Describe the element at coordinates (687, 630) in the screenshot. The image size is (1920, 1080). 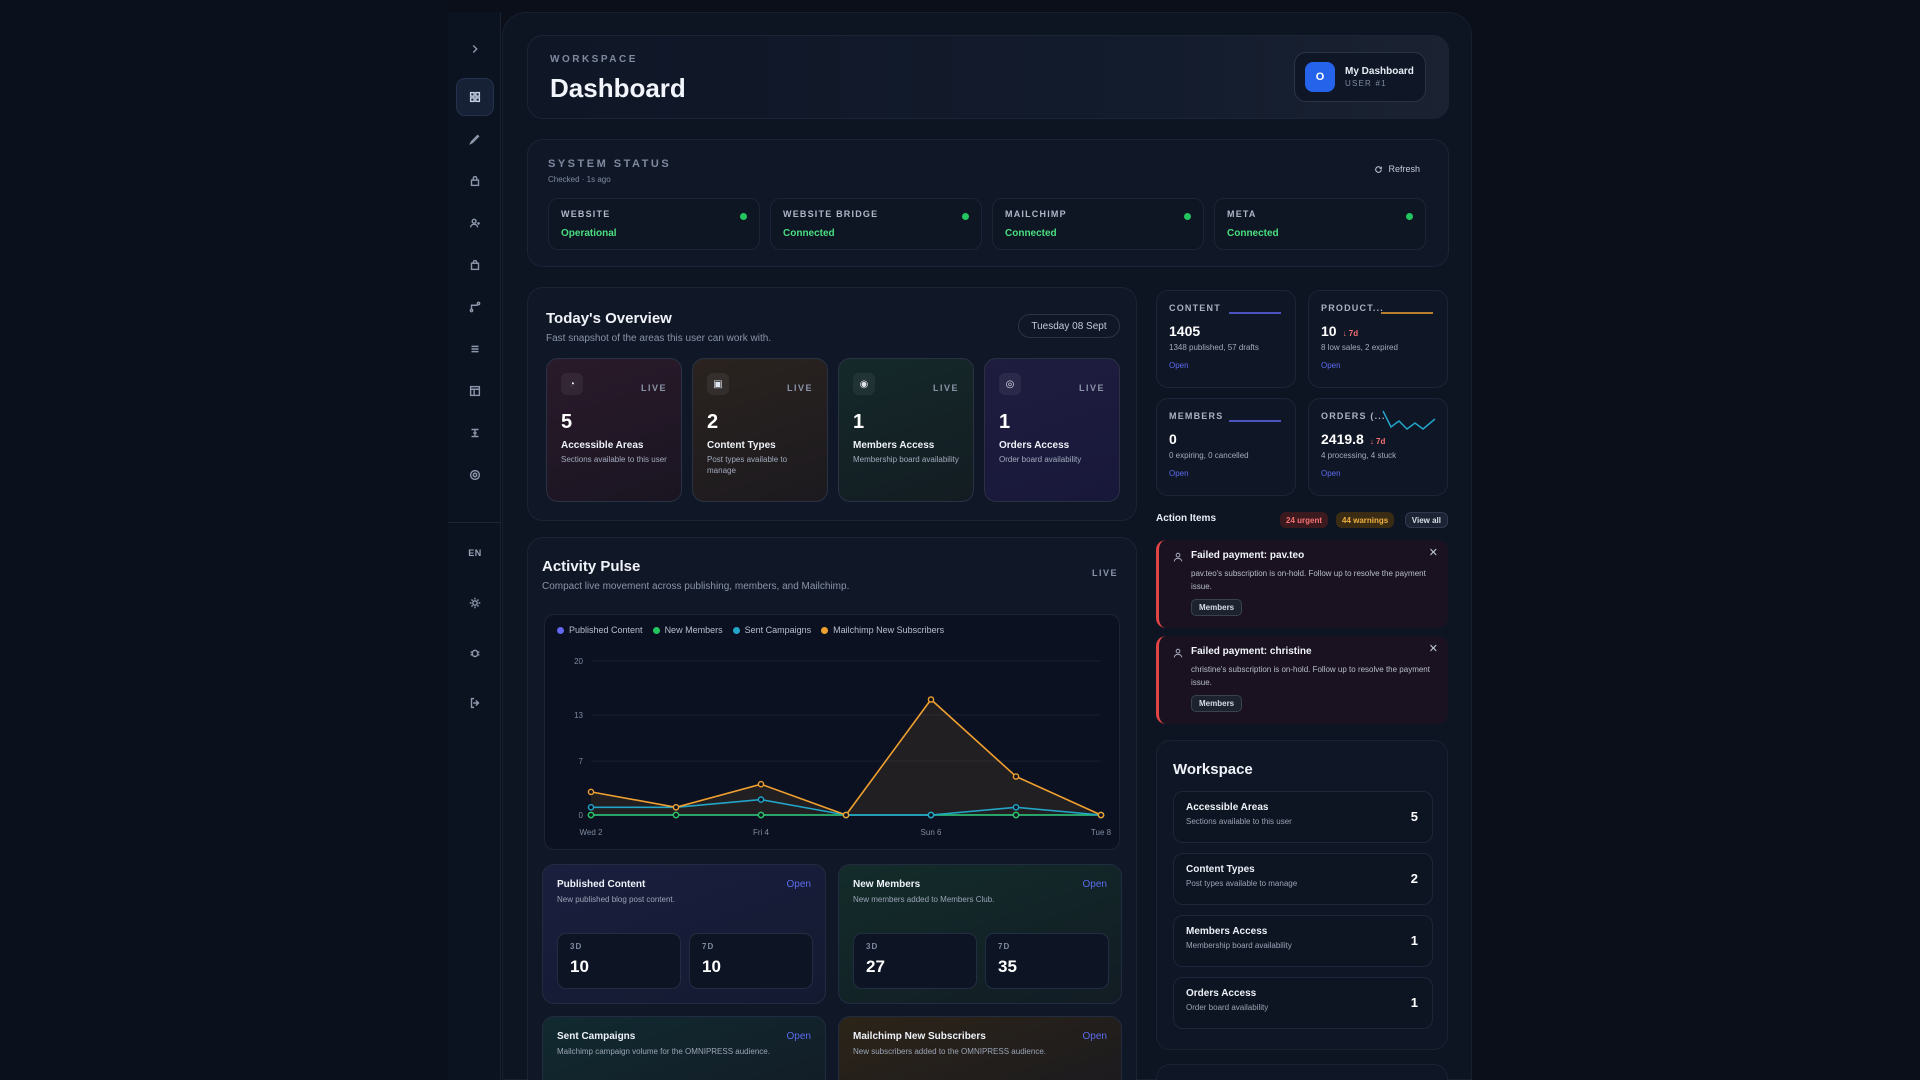
I see `legend-item: New Members` at that location.